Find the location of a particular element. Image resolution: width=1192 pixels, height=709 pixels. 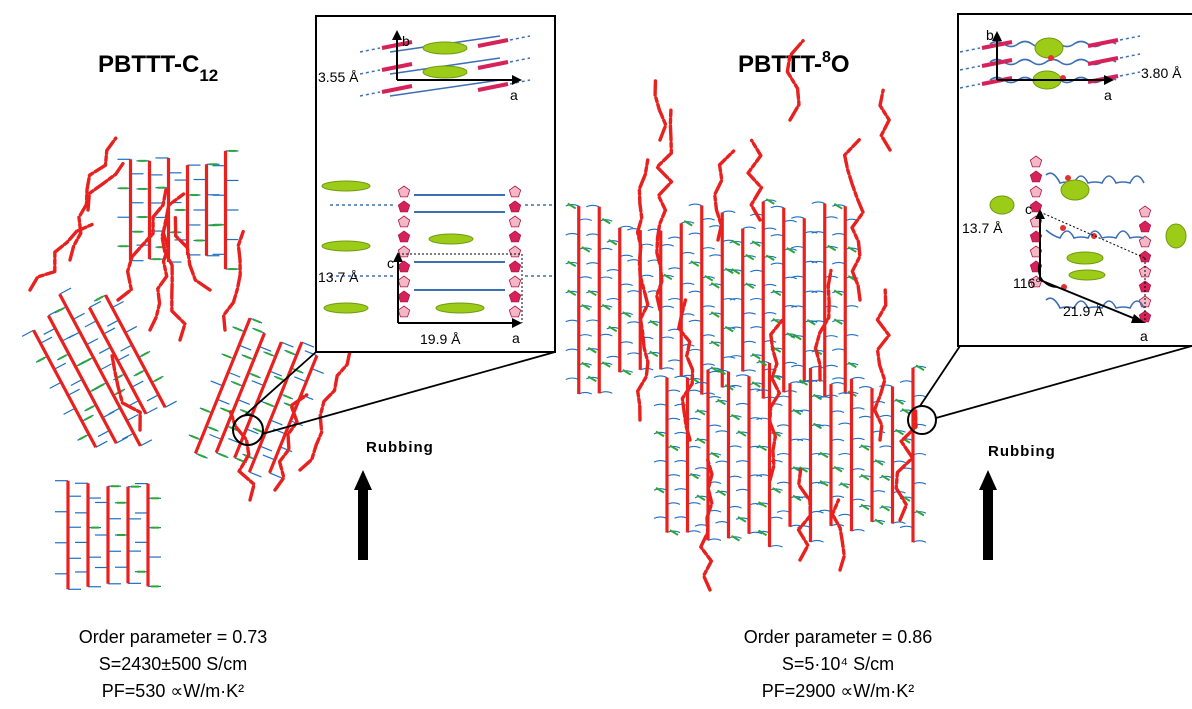

right-inset-dopant-molecule is located at coordinates (1176, 236).